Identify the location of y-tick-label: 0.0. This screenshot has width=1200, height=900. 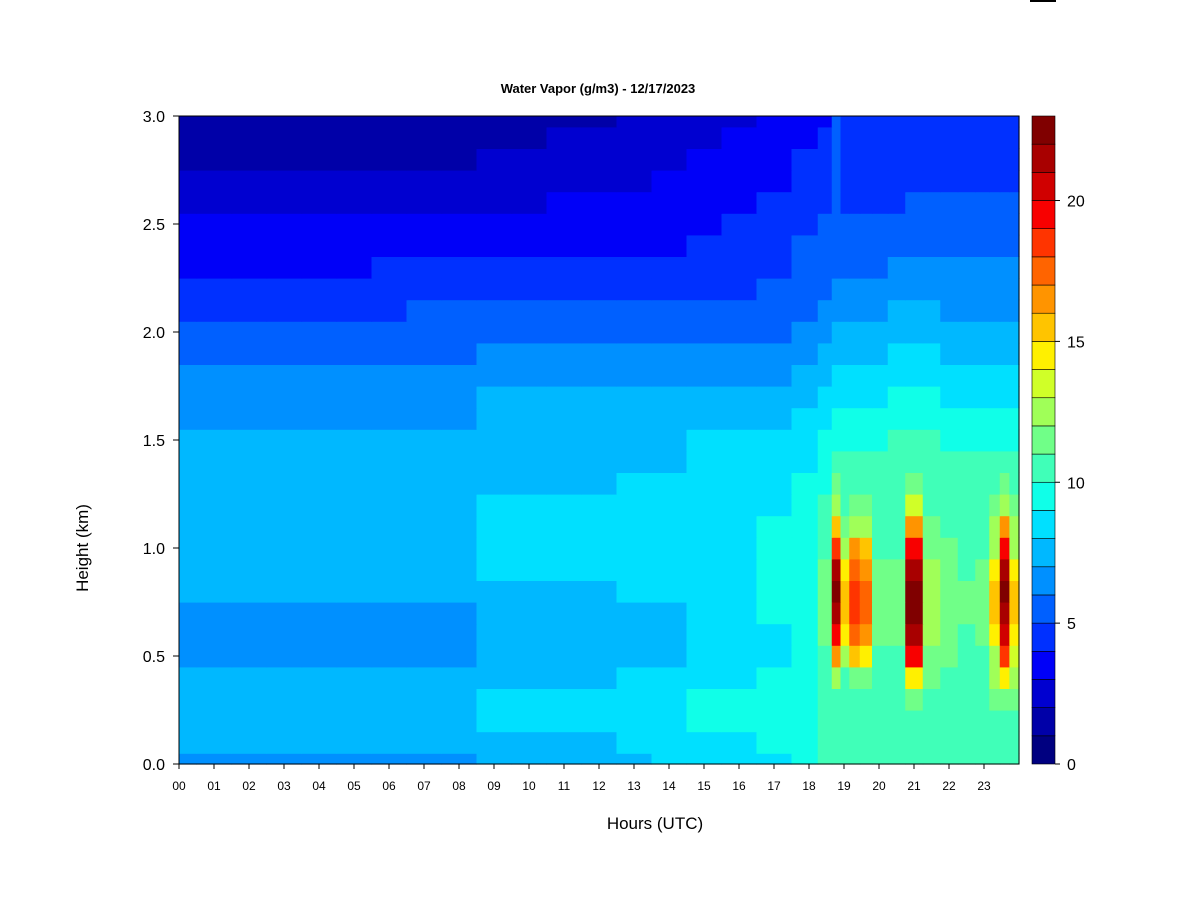
(154, 765).